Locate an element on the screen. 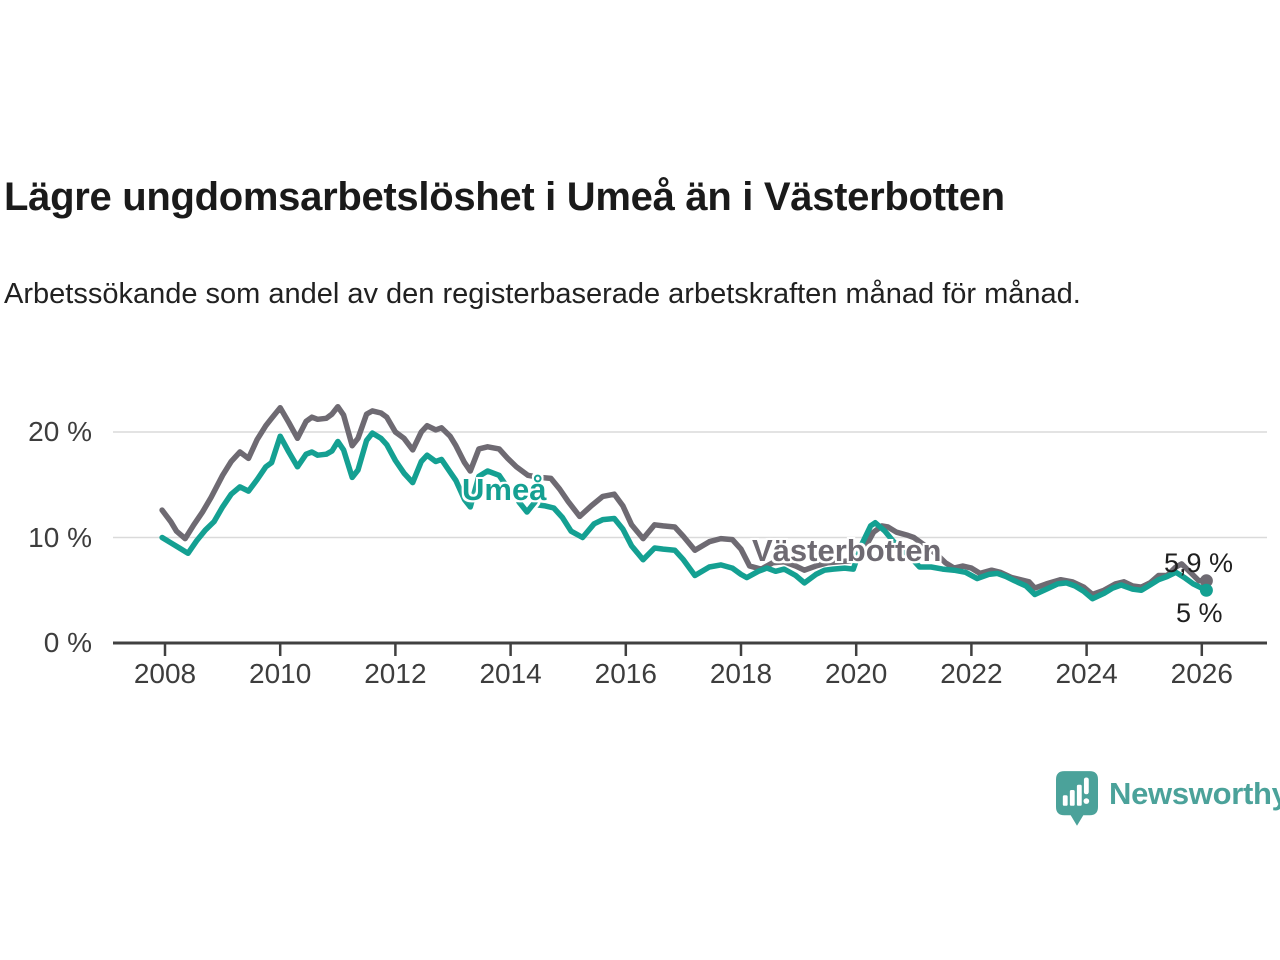  y-tick-label: 0 % is located at coordinates (67, 642).